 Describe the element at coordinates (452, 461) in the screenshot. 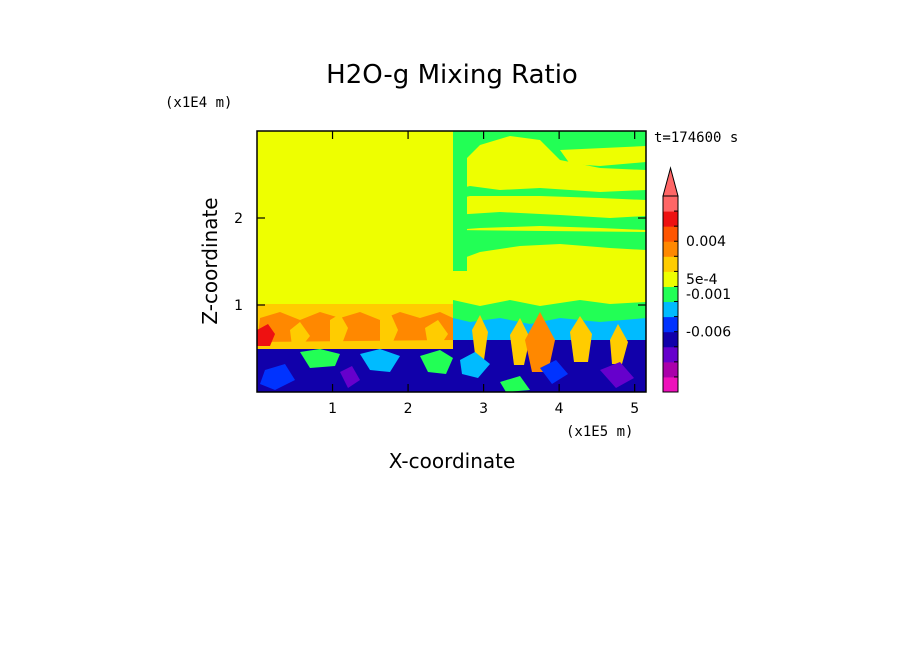

I see `x-axis-label: X-coordinate` at that location.